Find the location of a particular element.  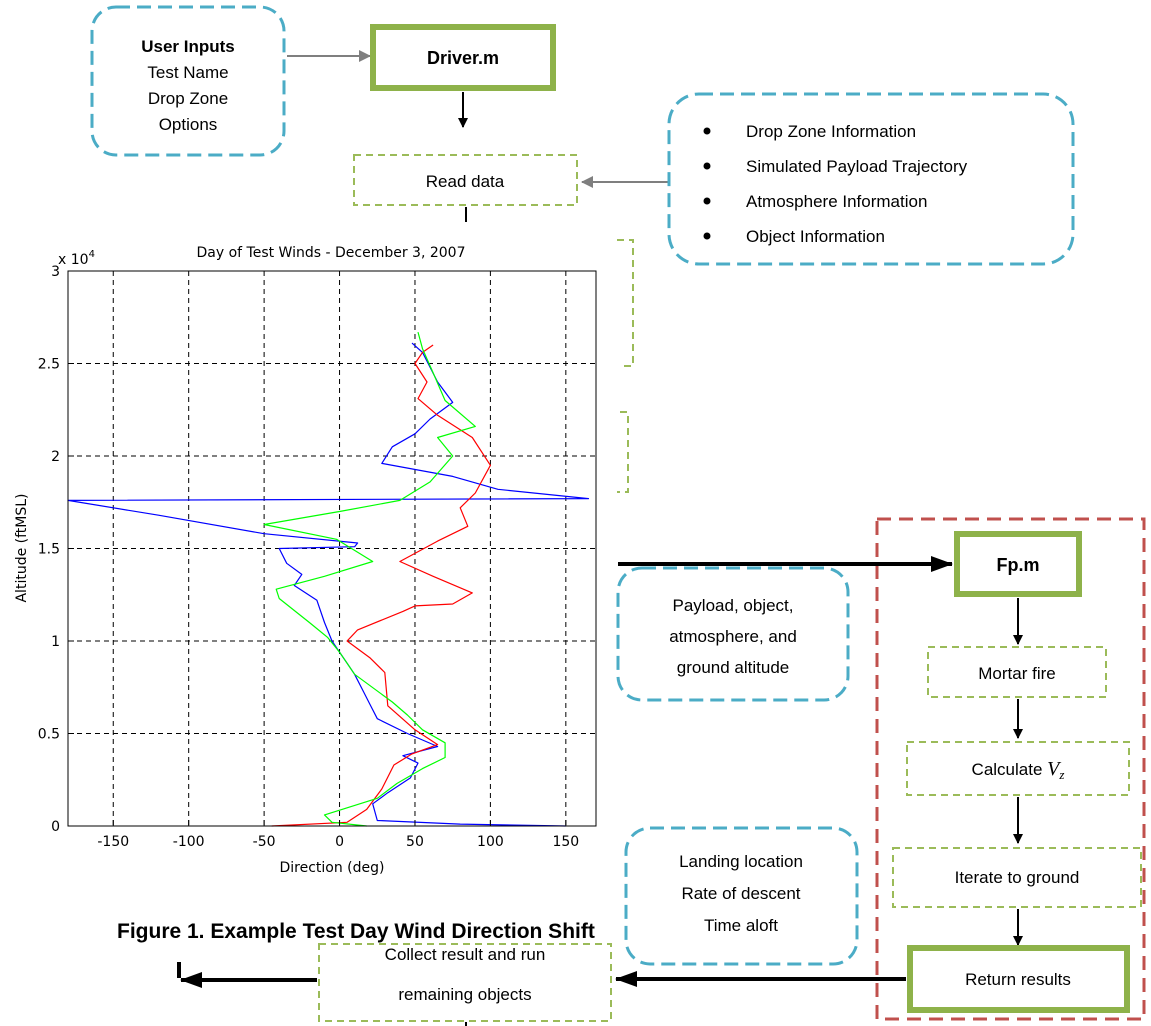

bracket-fragment-top is located at coordinates (625, 303).